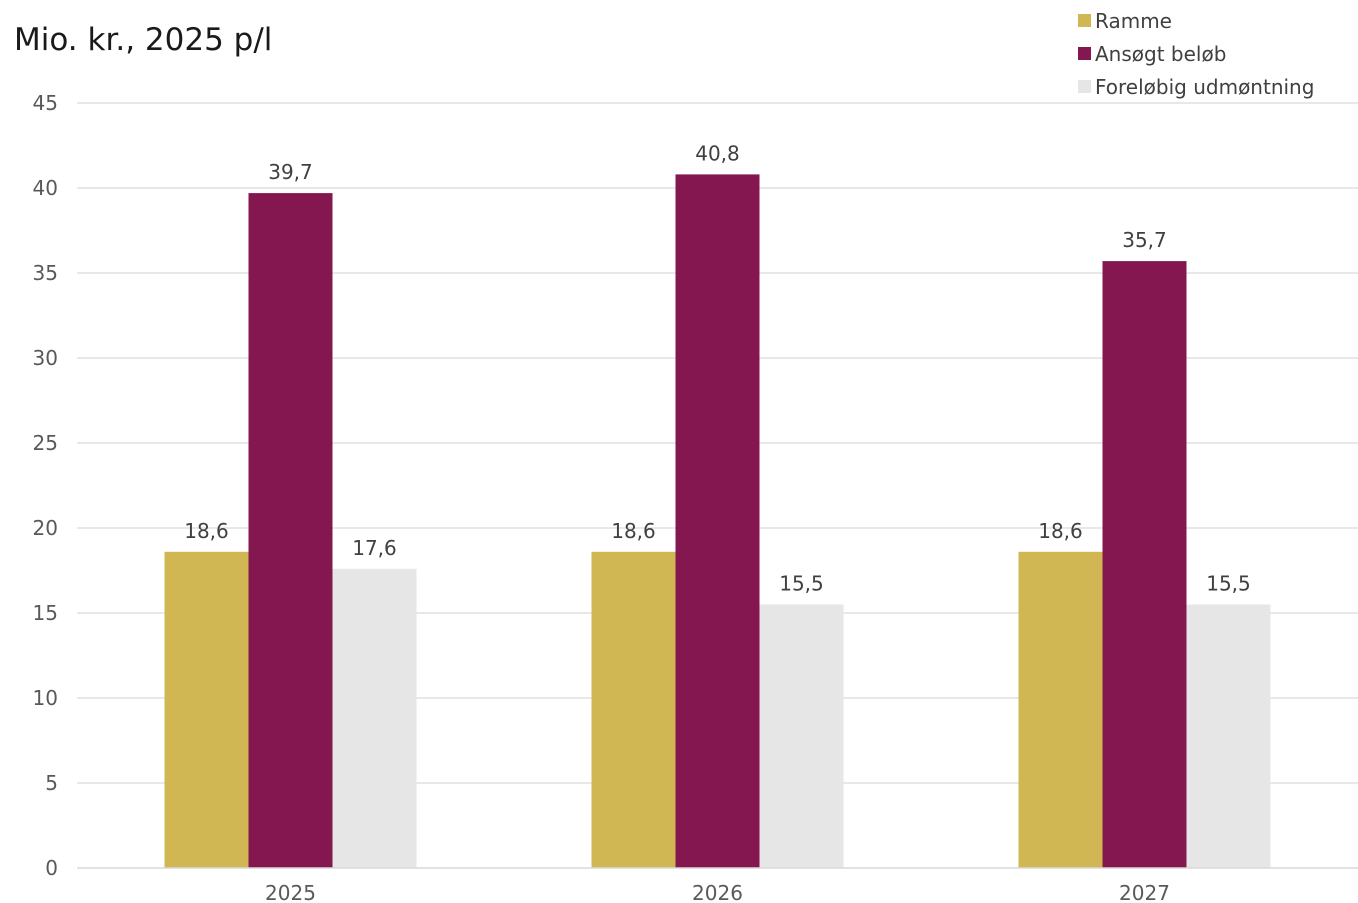  What do you see at coordinates (374, 548) in the screenshot?
I see `data-label-2025-2: 17,6` at bounding box center [374, 548].